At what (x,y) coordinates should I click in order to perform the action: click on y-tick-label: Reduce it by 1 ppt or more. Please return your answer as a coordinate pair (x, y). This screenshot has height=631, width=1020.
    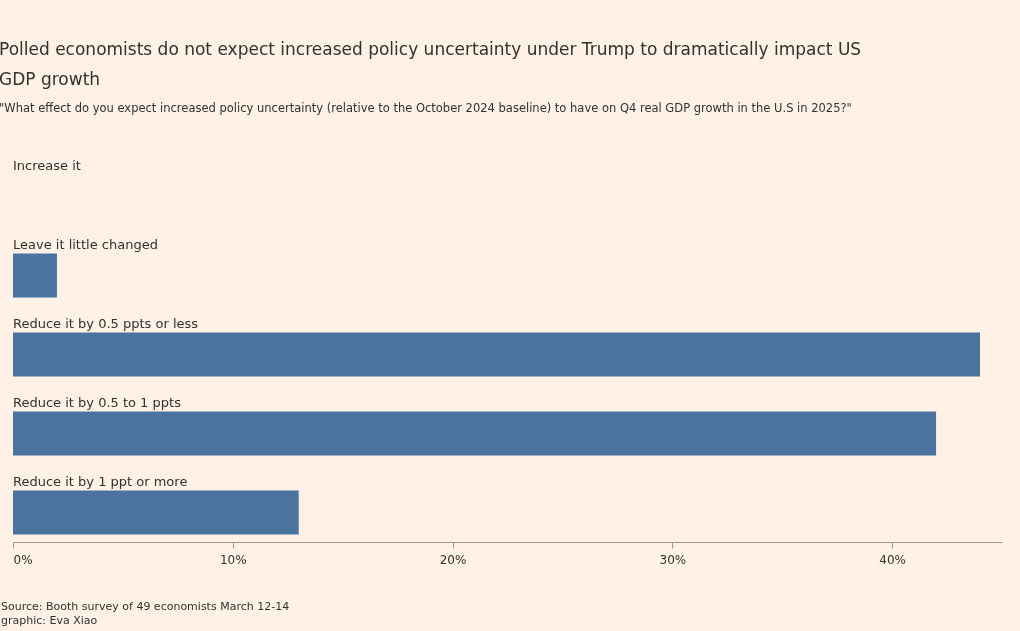
    Looking at the image, I should click on (100, 481).